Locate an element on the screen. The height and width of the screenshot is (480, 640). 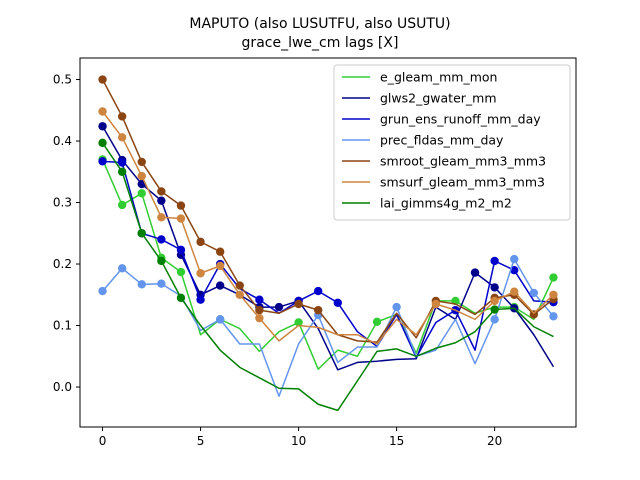
legend-box is located at coordinates (452, 142).